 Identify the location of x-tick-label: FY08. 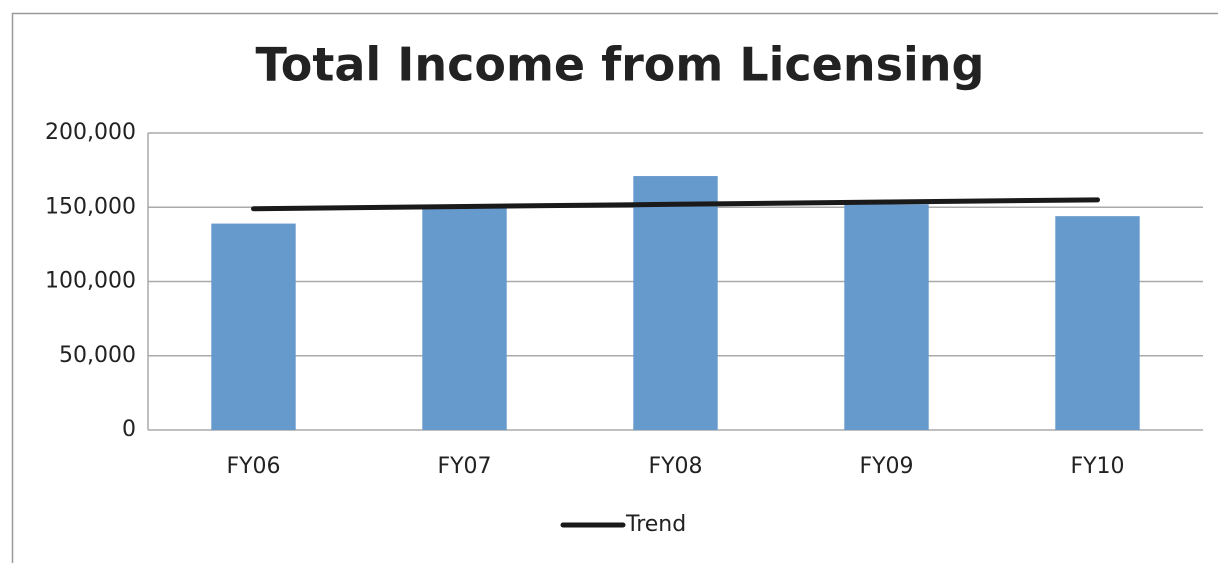
(675, 466).